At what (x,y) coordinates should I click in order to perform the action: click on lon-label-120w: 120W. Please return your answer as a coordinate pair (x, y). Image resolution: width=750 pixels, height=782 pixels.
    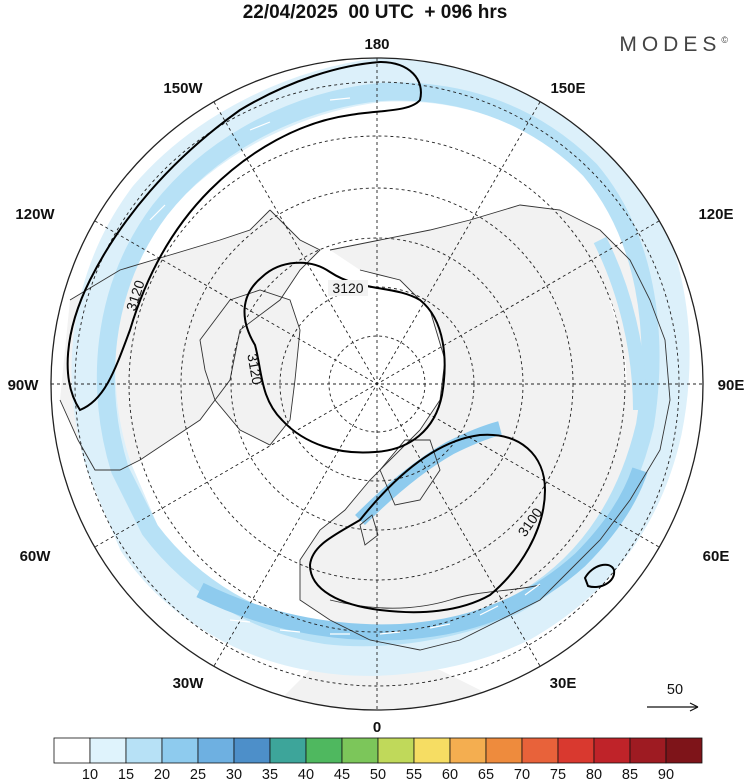
    Looking at the image, I should click on (35, 214).